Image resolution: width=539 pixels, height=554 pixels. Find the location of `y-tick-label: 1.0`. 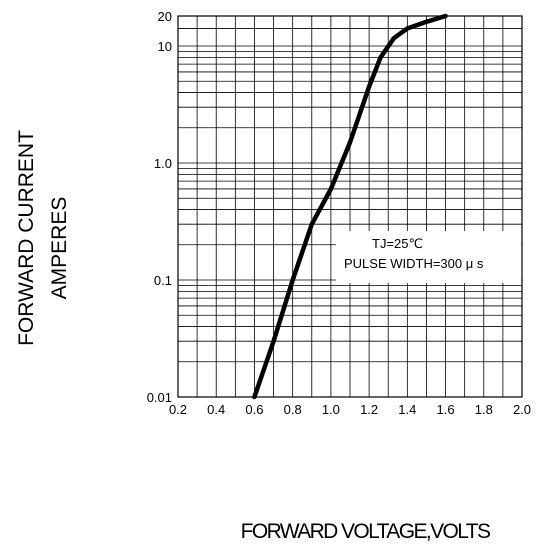

y-tick-label: 1.0 is located at coordinates (163, 163).